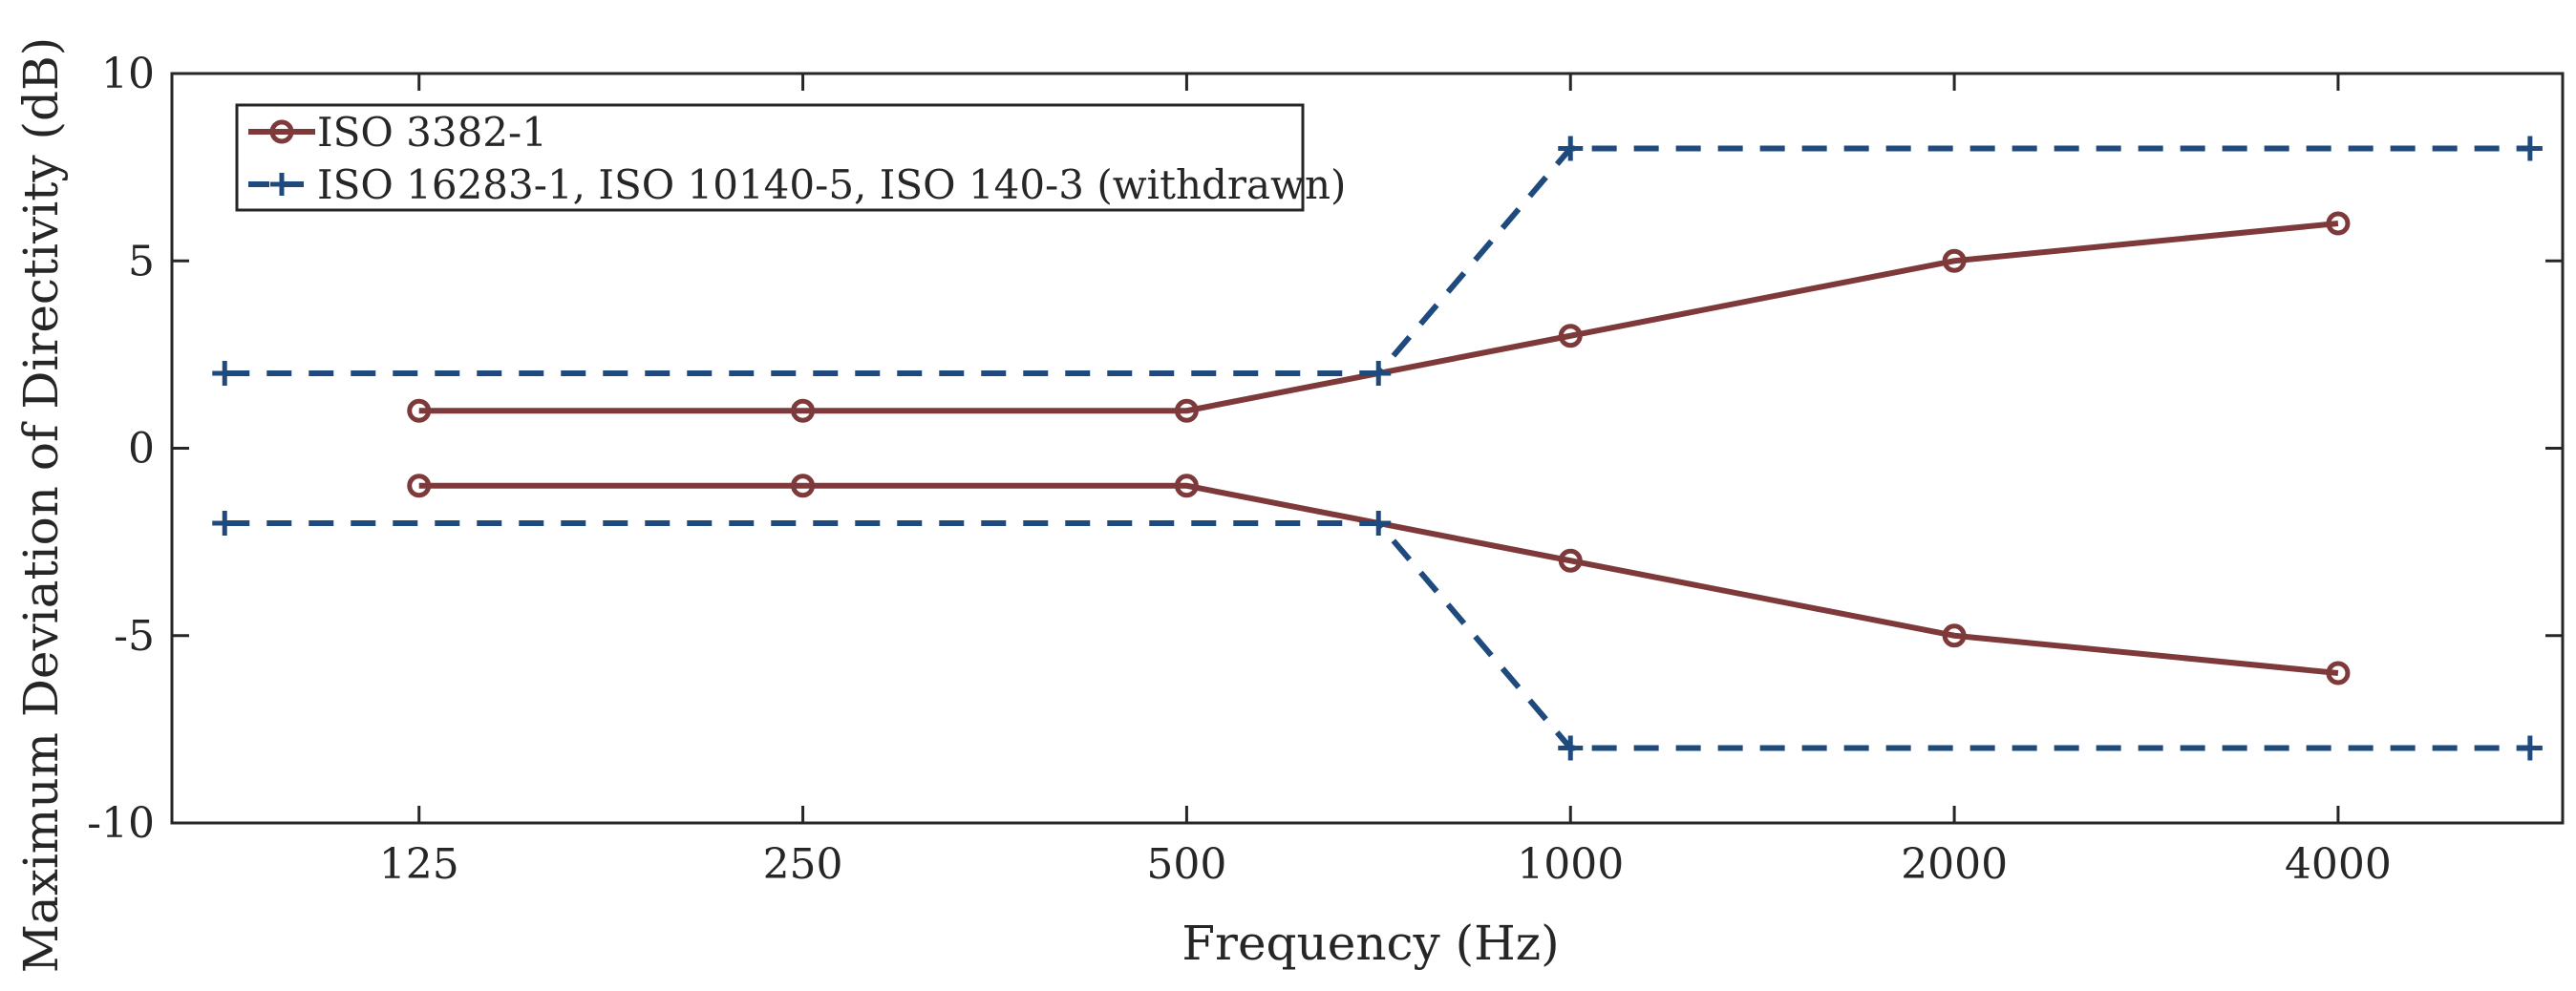 Image resolution: width=2576 pixels, height=991 pixels. What do you see at coordinates (134, 636) in the screenshot?
I see `y-tick-label--5: -5` at bounding box center [134, 636].